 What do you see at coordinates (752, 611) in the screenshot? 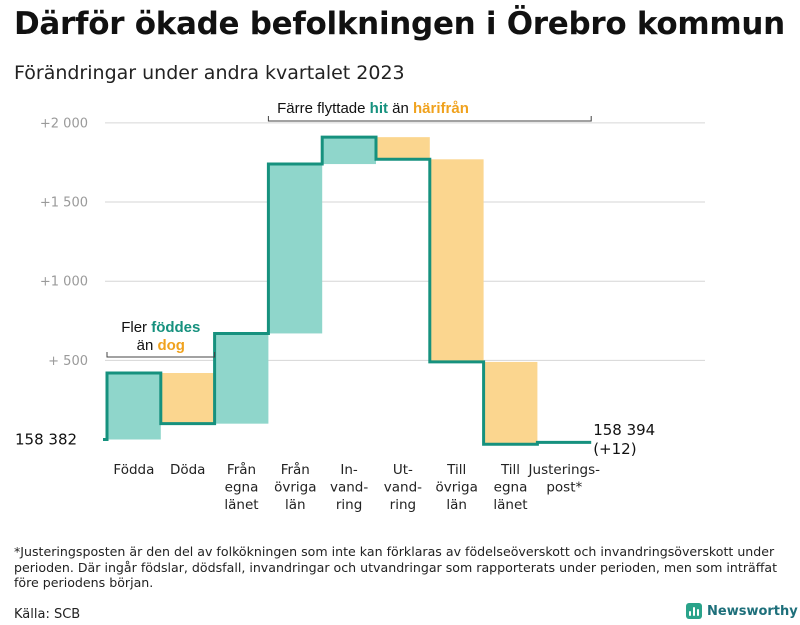
I see `brand-name: Newsworthy` at bounding box center [752, 611].